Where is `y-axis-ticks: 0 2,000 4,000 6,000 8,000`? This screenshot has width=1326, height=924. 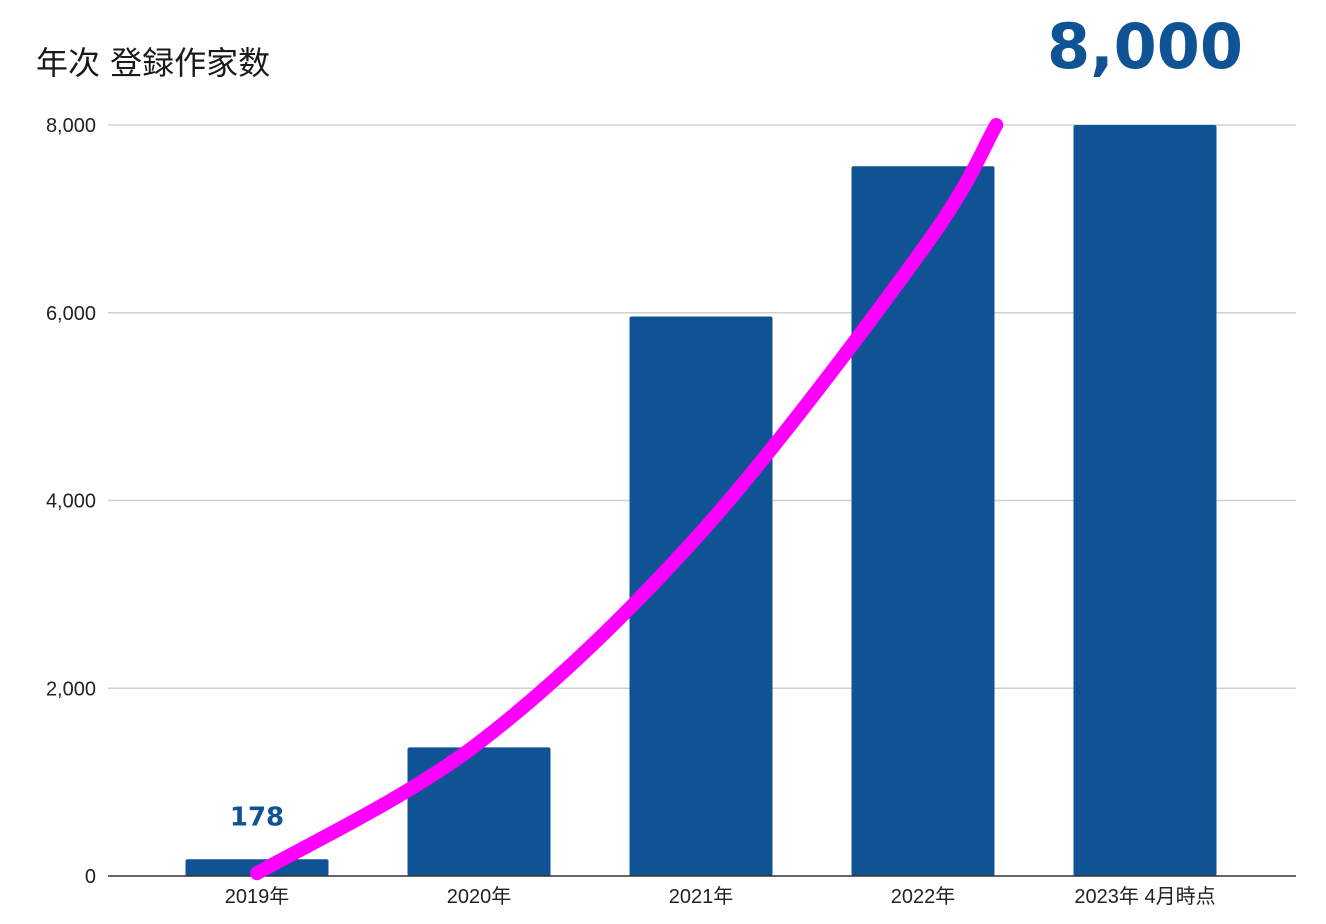 y-axis-ticks: 0 2,000 4,000 6,000 8,000 is located at coordinates (71, 501).